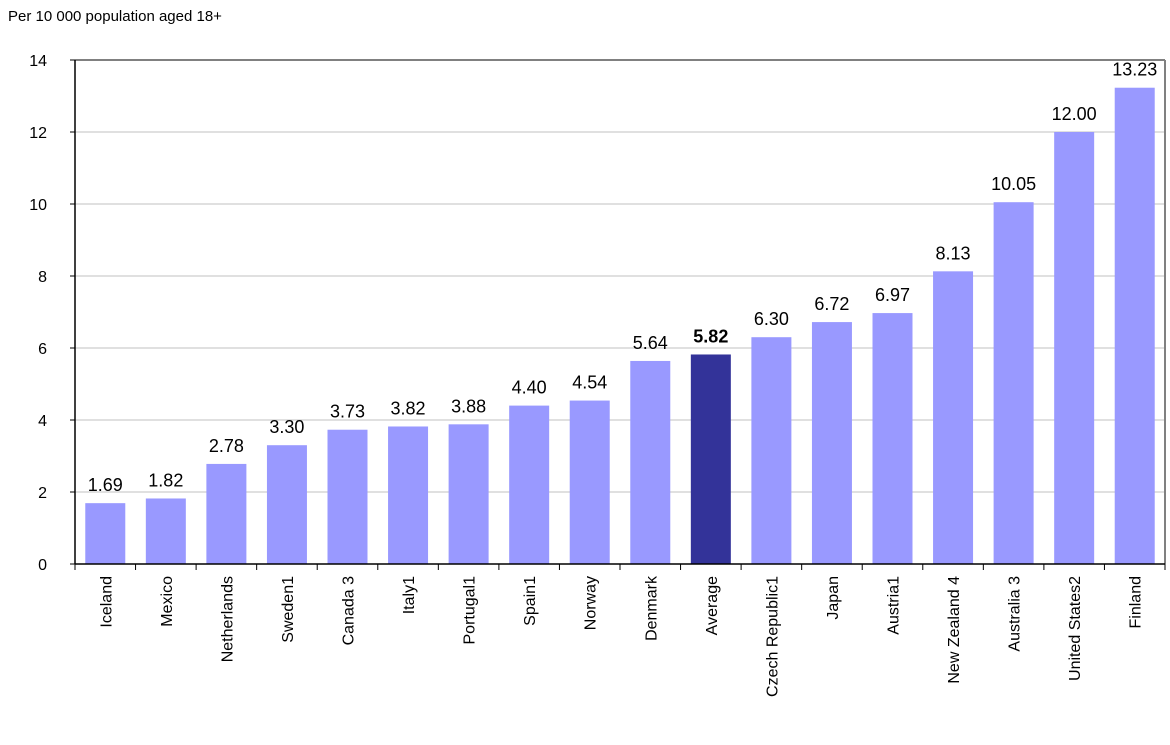 The height and width of the screenshot is (745, 1170). What do you see at coordinates (468, 406) in the screenshot?
I see `value-label: 3.88` at bounding box center [468, 406].